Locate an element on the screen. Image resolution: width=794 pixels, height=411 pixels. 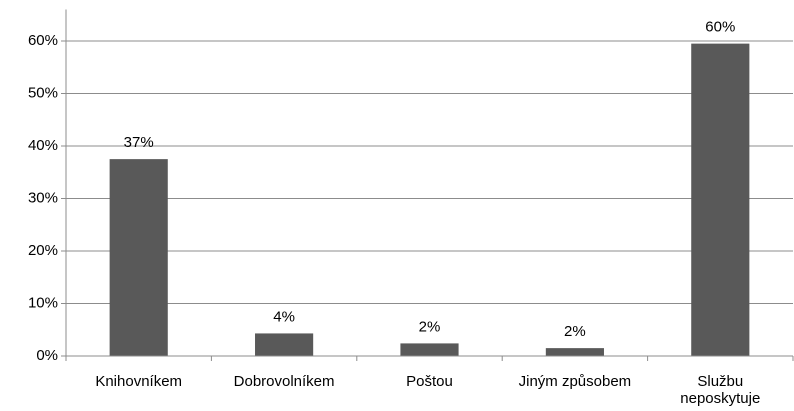
x-tick-label: Knihovníkem is located at coordinates (138, 381).